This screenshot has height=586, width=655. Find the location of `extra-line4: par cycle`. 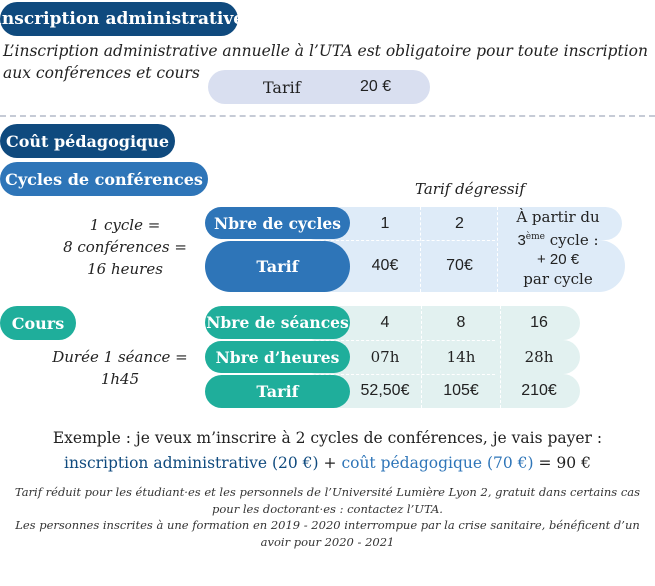

extra-line4: par cycle is located at coordinates (558, 278).